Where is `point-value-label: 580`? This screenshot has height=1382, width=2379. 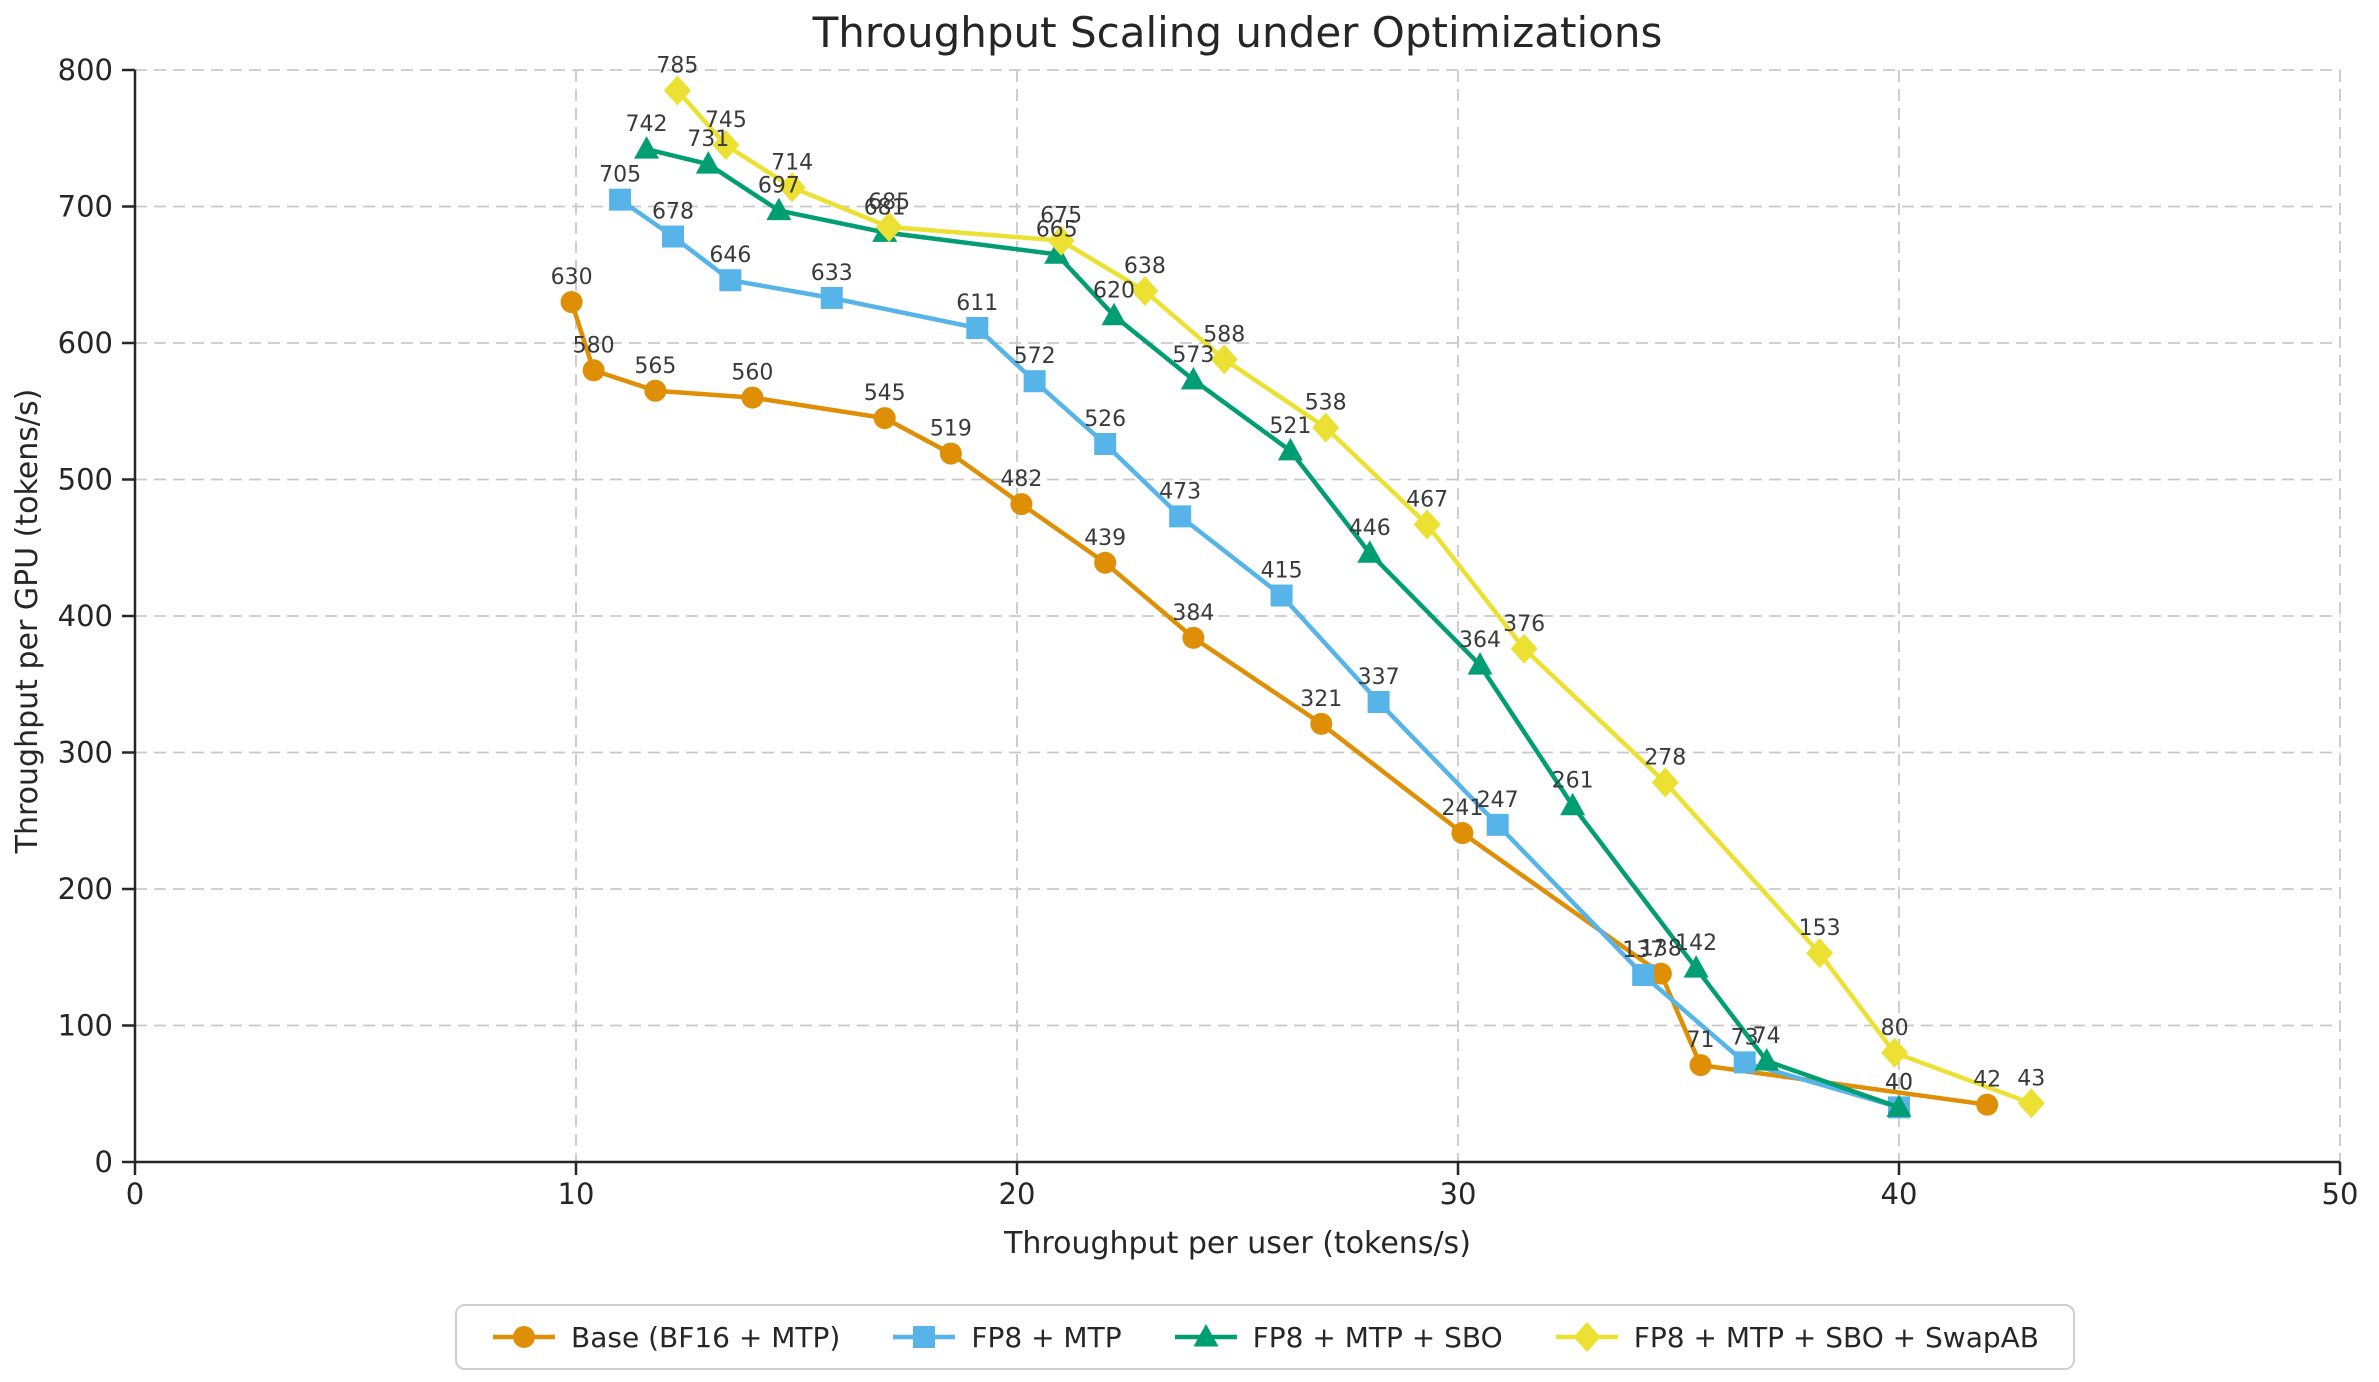
point-value-label: 580 is located at coordinates (594, 345).